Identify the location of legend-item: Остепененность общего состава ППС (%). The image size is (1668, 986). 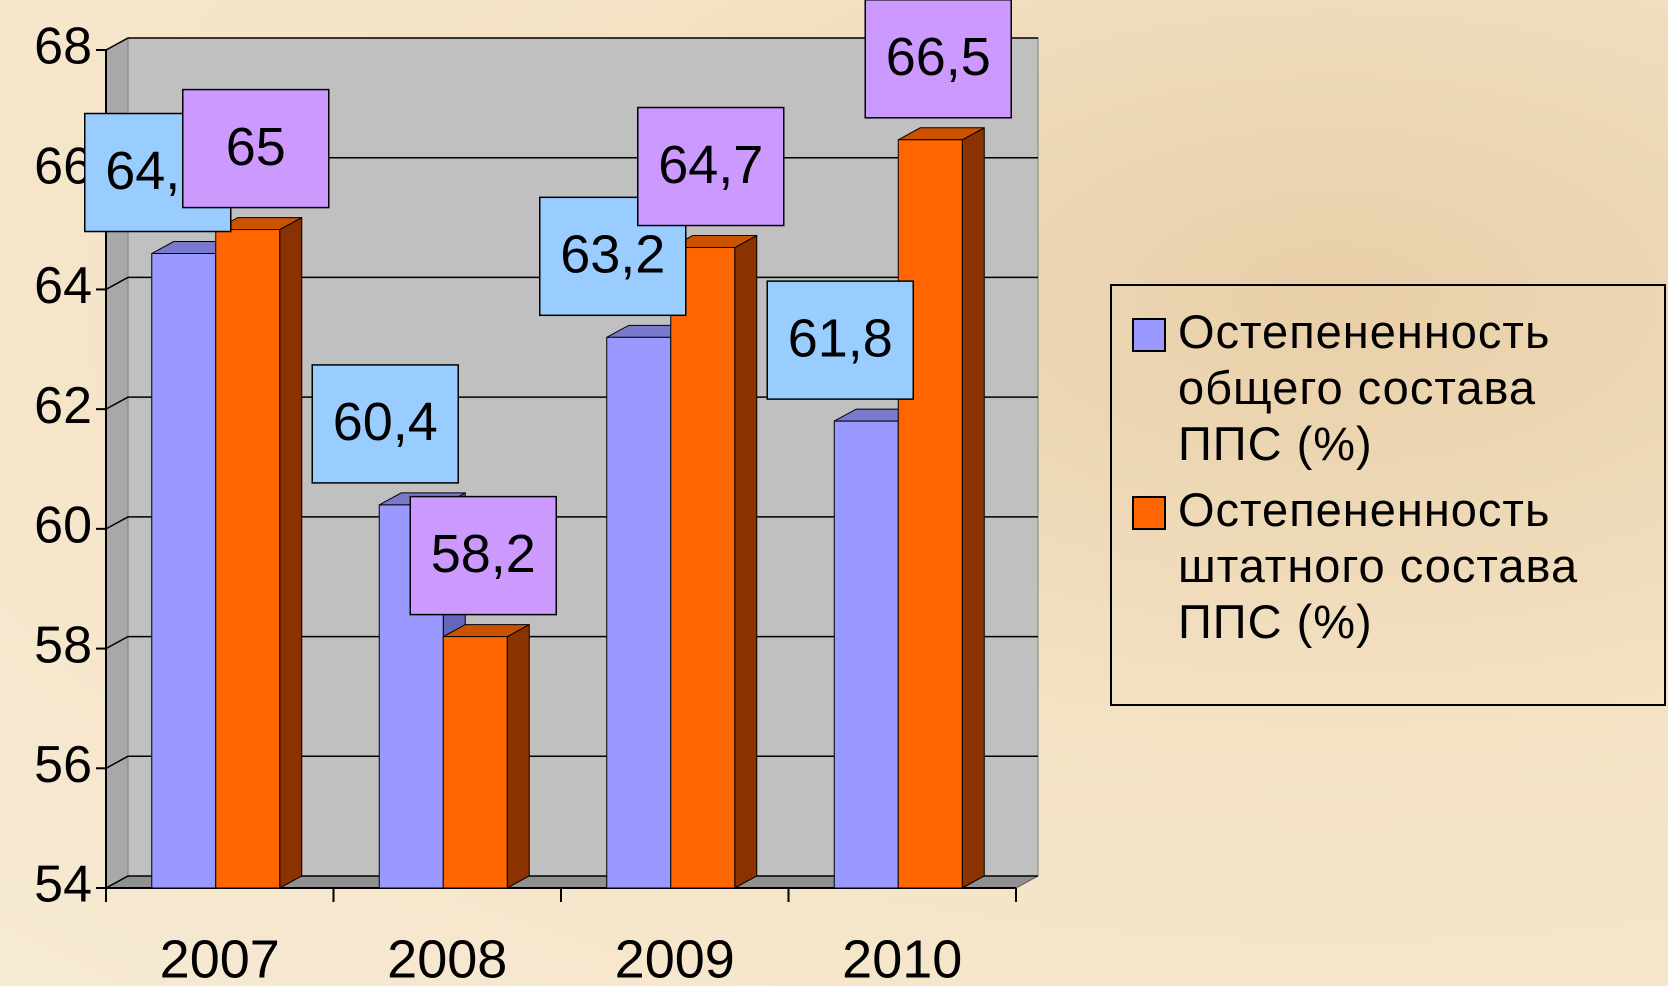
(1393, 388).